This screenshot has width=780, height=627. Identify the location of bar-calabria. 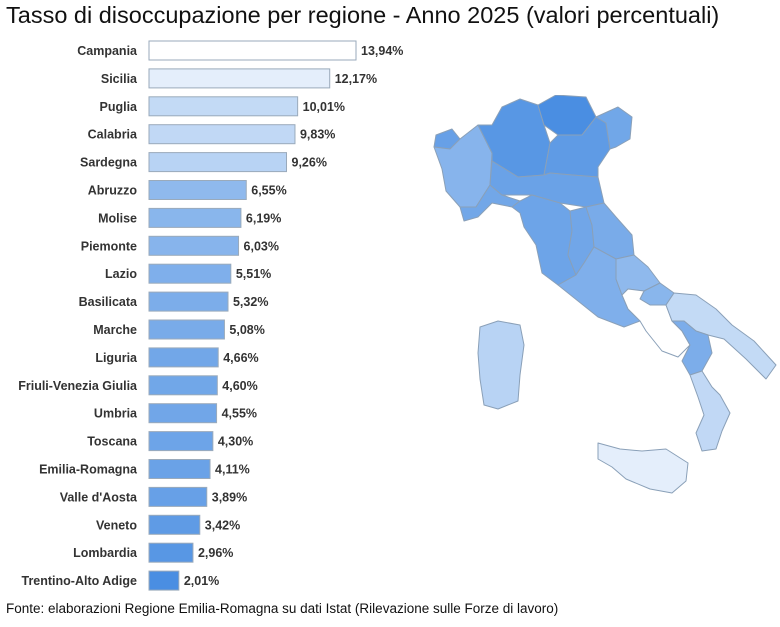
(222, 134).